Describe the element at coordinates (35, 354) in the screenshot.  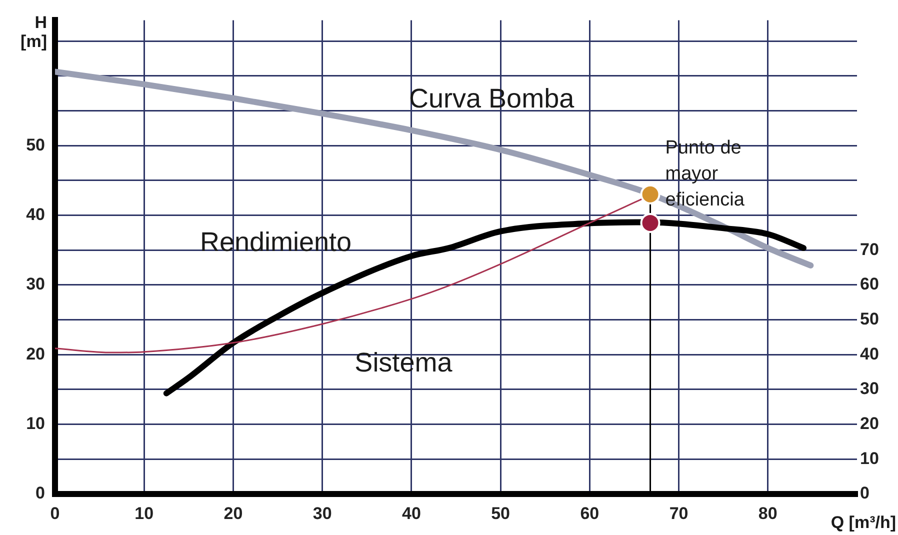
I see `y-tick-label: 20` at that location.